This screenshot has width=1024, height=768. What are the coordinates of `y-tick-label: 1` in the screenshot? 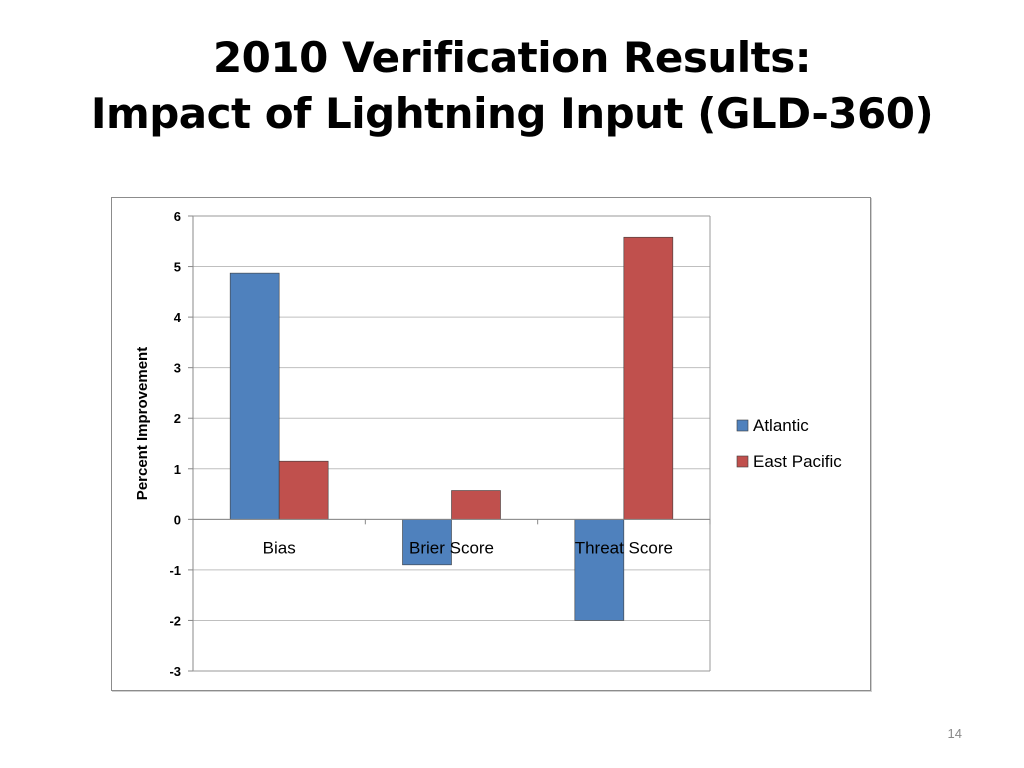 It's located at (177, 469).